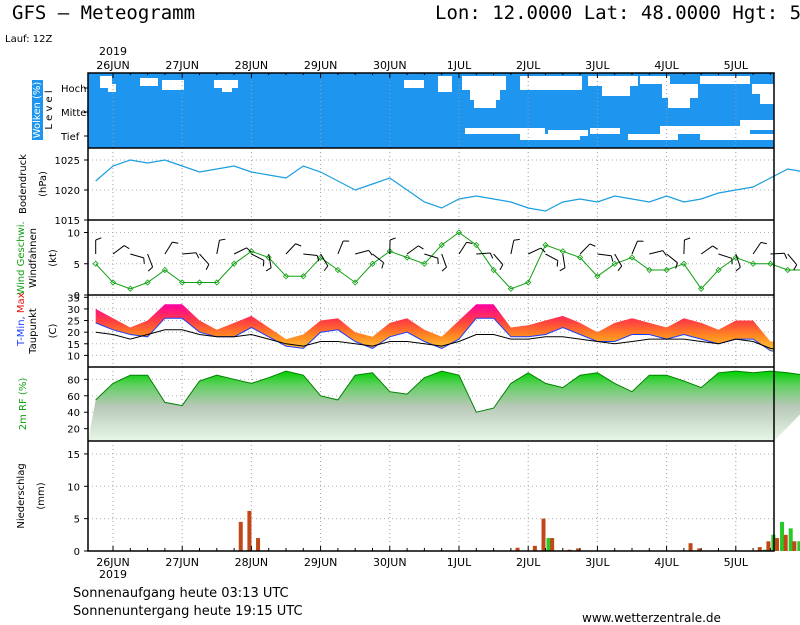 This screenshot has width=800, height=625. I want to click on y-tick-label: 35, so click(73, 298).